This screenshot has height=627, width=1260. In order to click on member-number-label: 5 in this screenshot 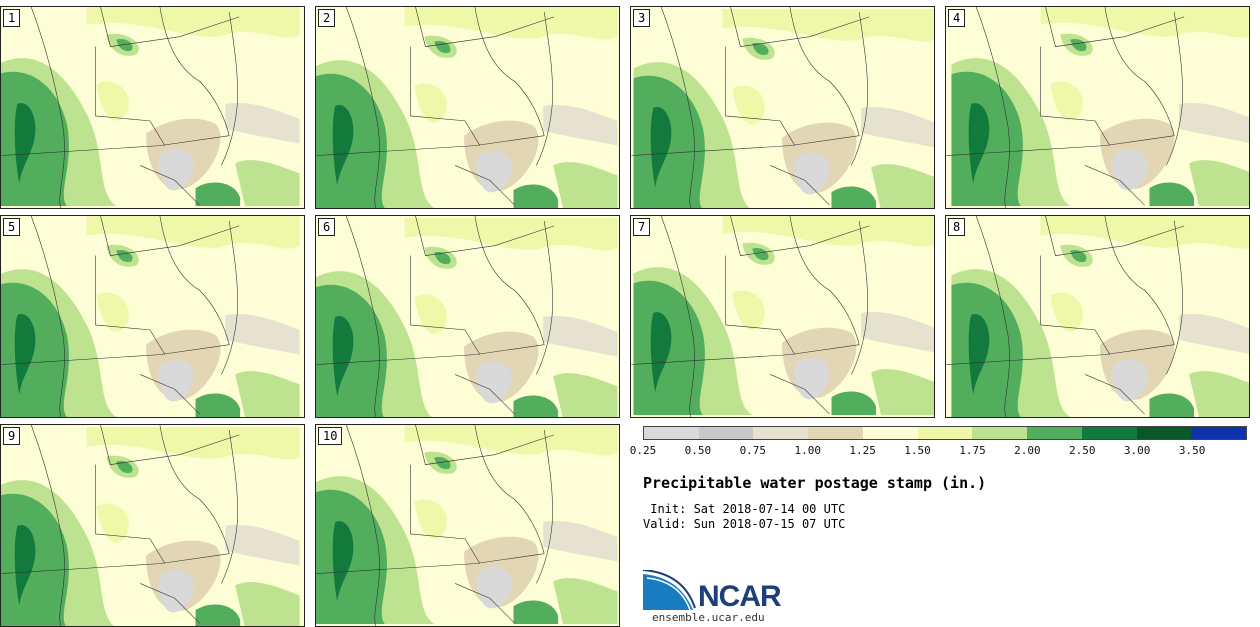, I will do `click(12, 227)`.